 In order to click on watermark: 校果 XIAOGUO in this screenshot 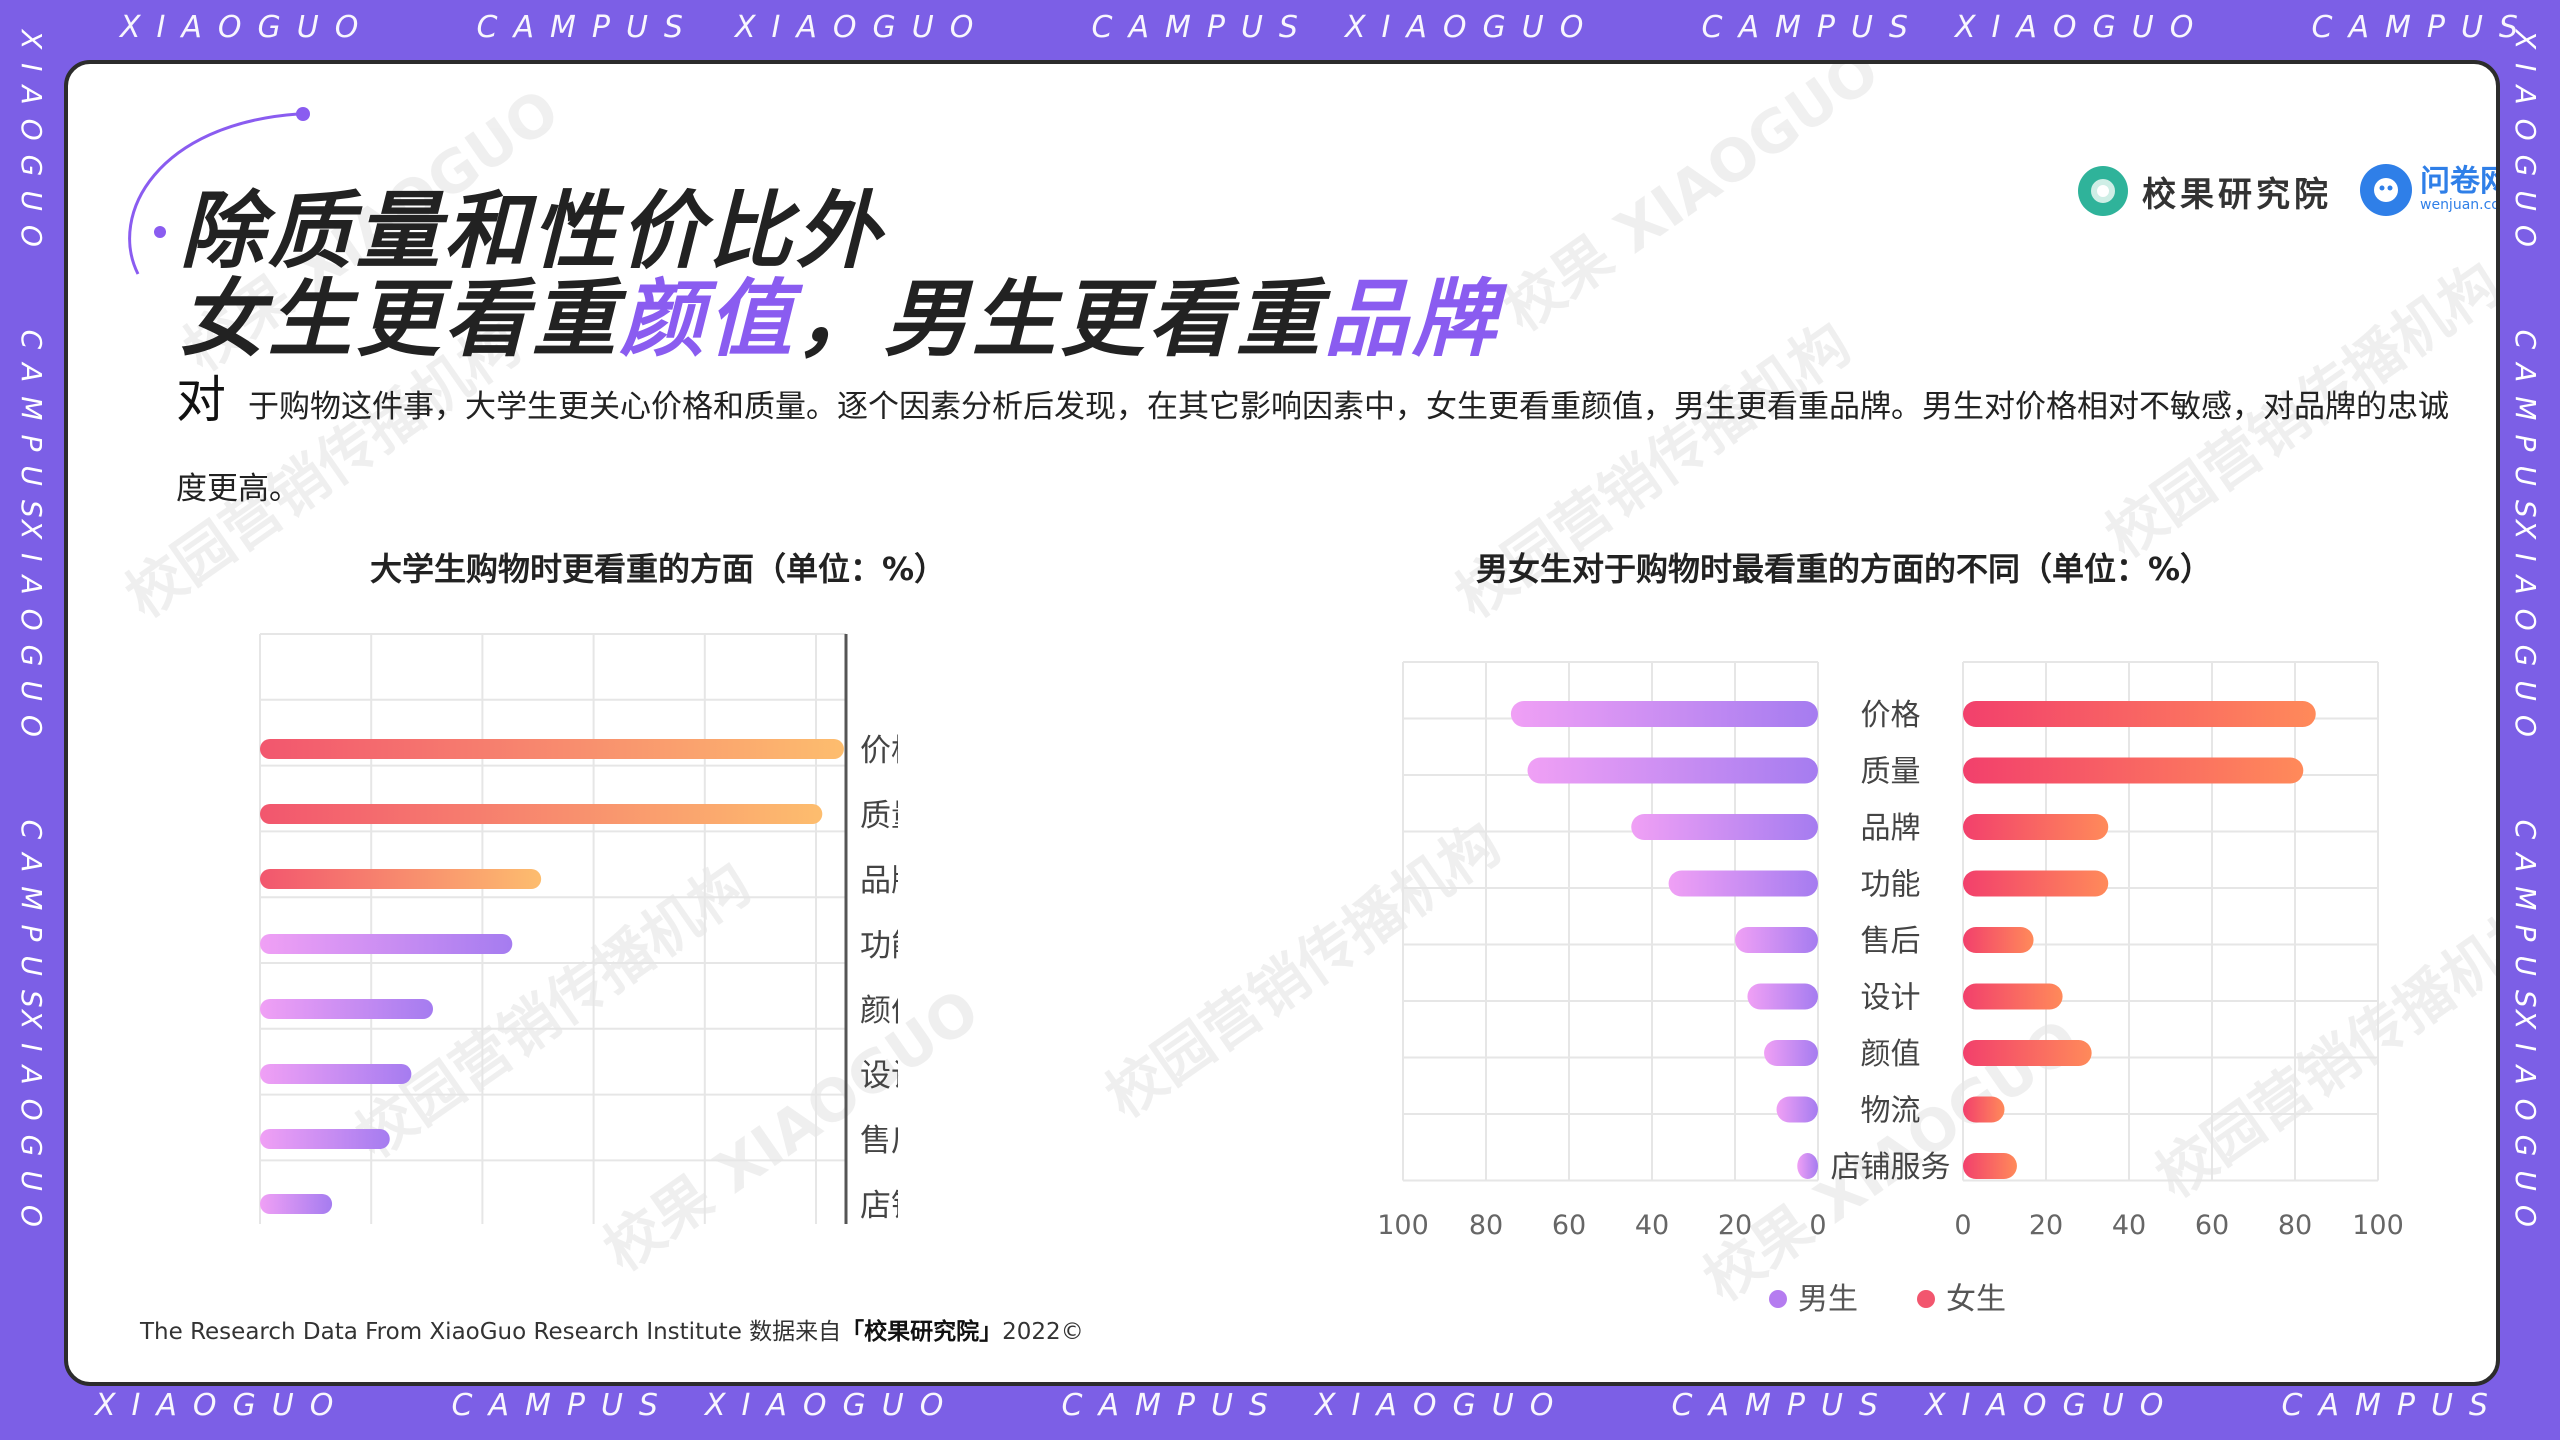, I will do `click(1691, 202)`.